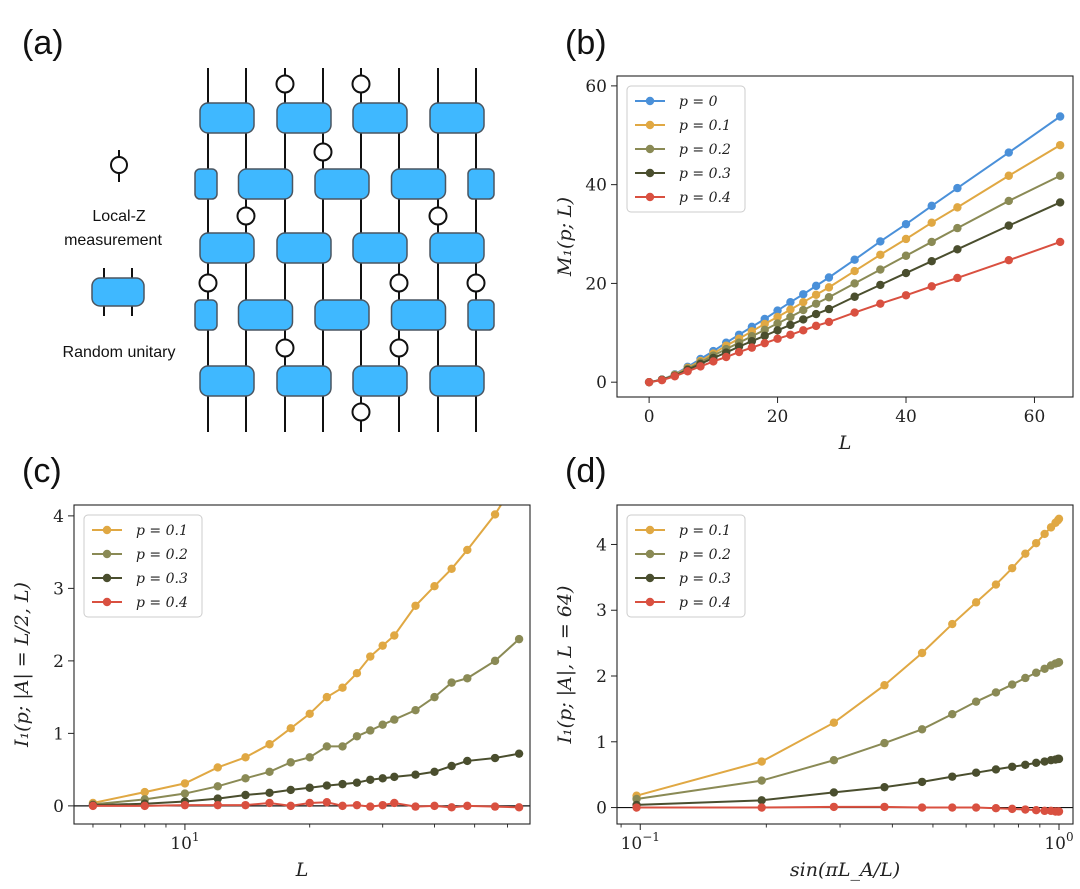 The height and width of the screenshot is (889, 1080). Describe the element at coordinates (58, 807) in the screenshot. I see `y-tick-label: 0` at that location.